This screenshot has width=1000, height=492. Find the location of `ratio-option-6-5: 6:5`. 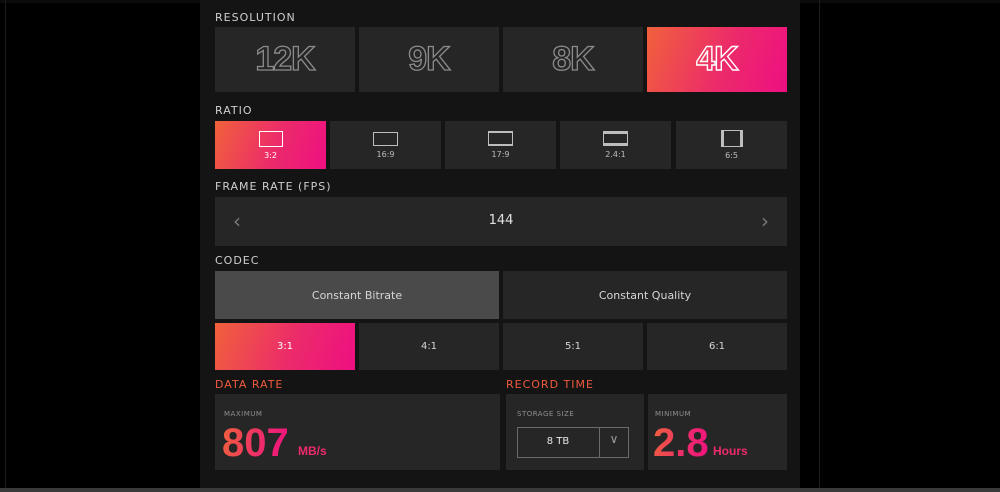

ratio-option-6-5: 6:5 is located at coordinates (731, 145).